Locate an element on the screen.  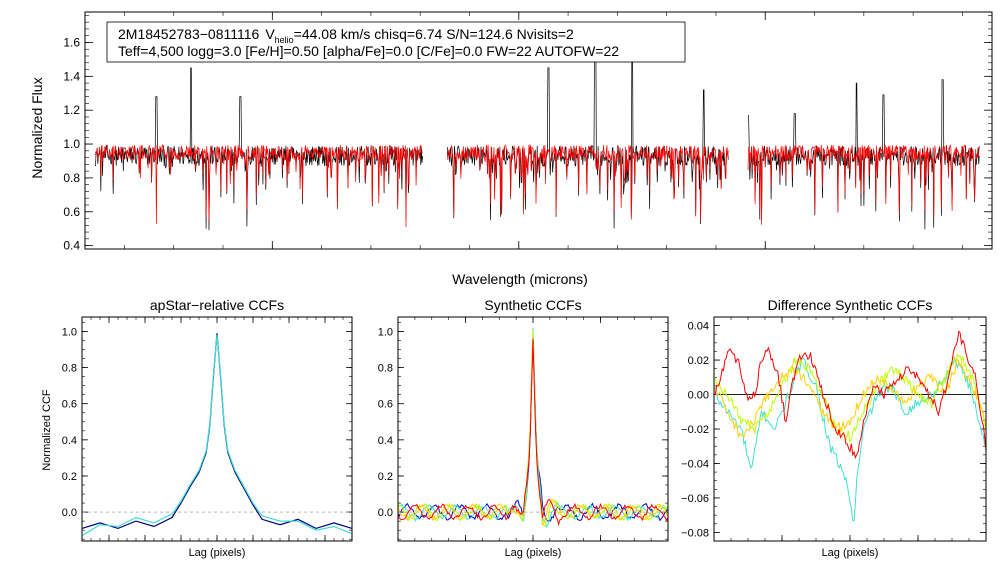
y-tick-label: 0.00 is located at coordinates (698, 396).